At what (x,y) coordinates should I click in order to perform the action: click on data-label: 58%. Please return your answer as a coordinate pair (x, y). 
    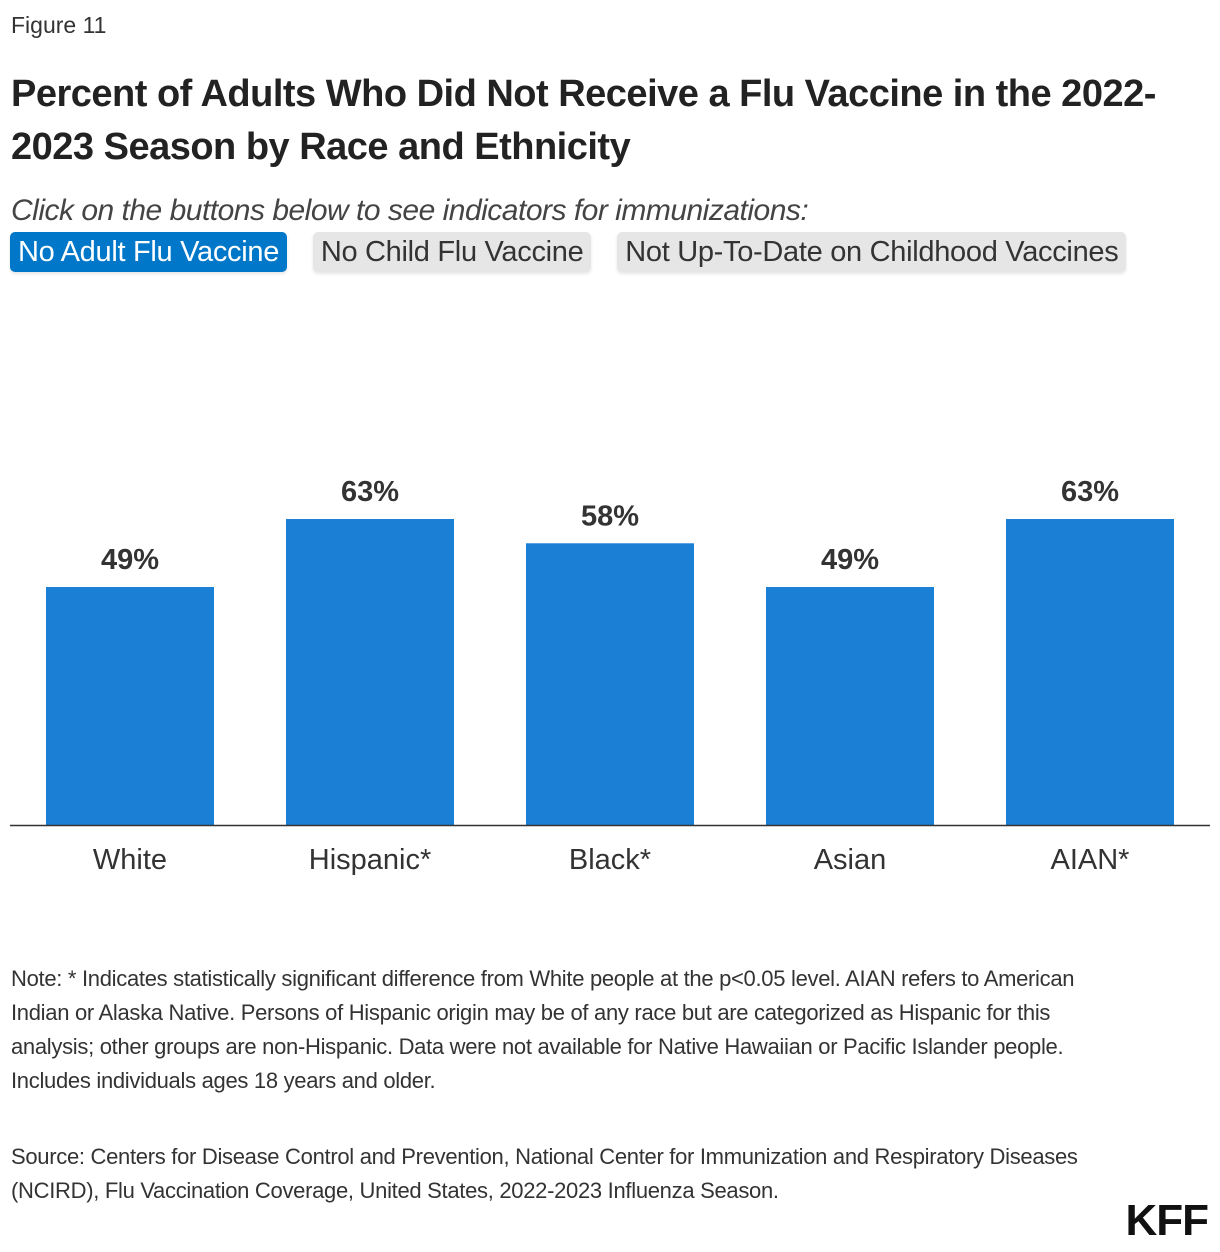
    Looking at the image, I should click on (610, 516).